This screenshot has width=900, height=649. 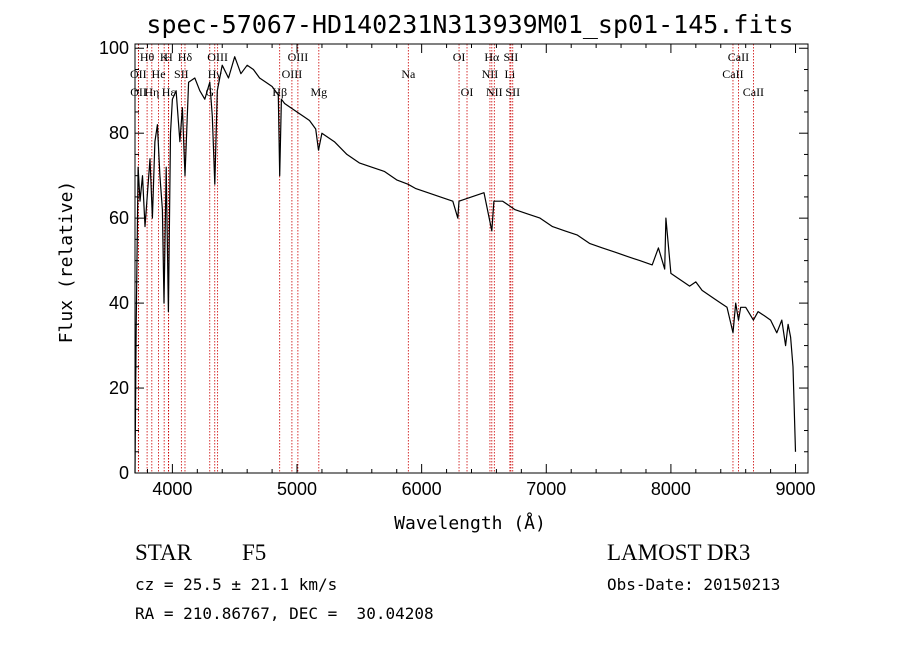 What do you see at coordinates (671, 489) in the screenshot?
I see `x-tick-label-8000: 8000` at bounding box center [671, 489].